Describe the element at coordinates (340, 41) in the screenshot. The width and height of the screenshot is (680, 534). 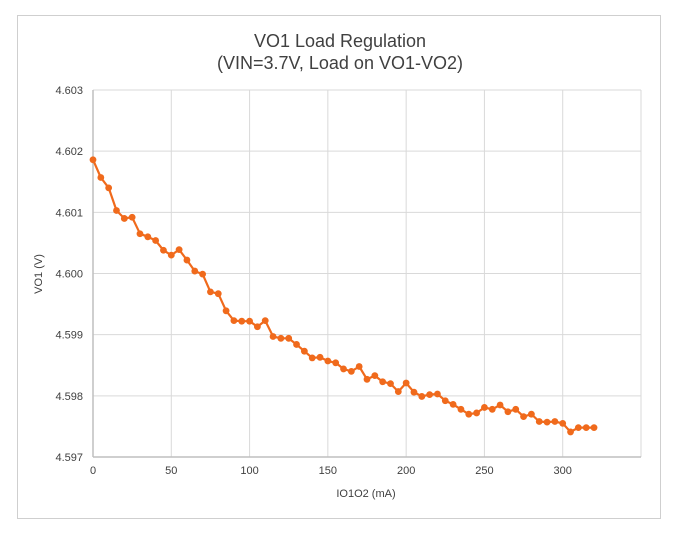
I see `chart-title: VO1 Load Regulation` at that location.